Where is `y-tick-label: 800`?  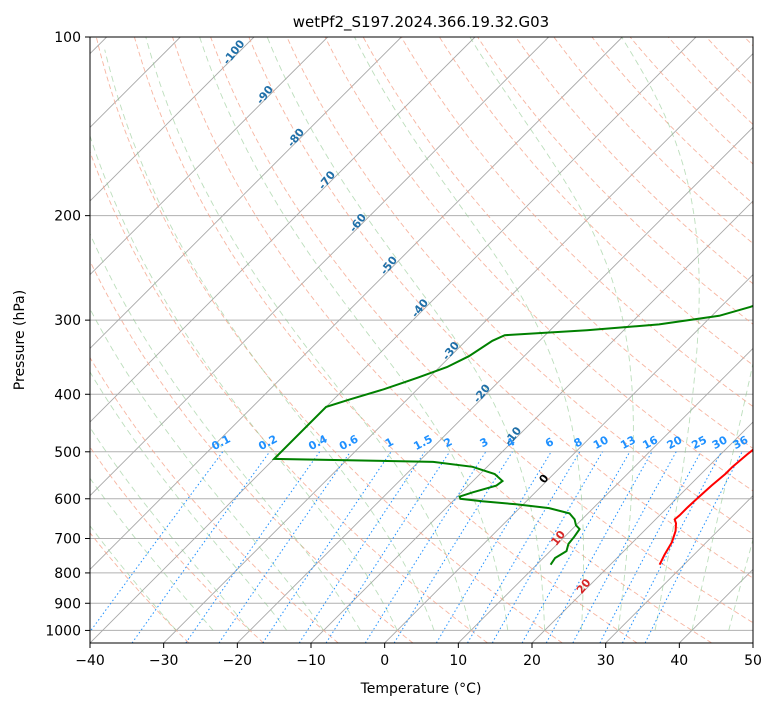
y-tick-label: 800 is located at coordinates (67, 574).